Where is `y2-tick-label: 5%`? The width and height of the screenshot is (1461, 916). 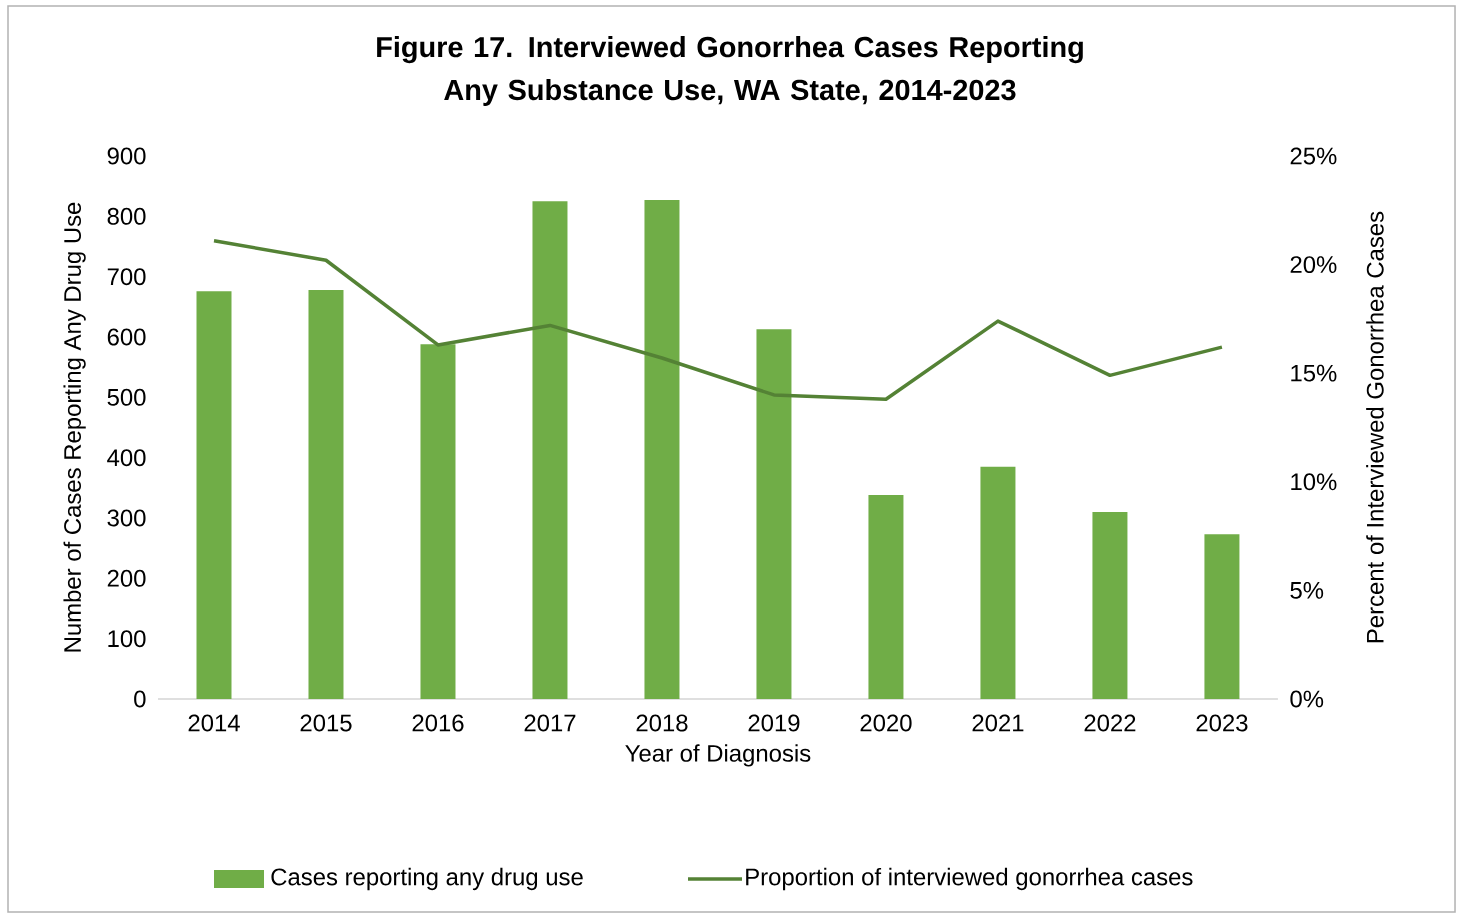 y2-tick-label: 5% is located at coordinates (1307, 590).